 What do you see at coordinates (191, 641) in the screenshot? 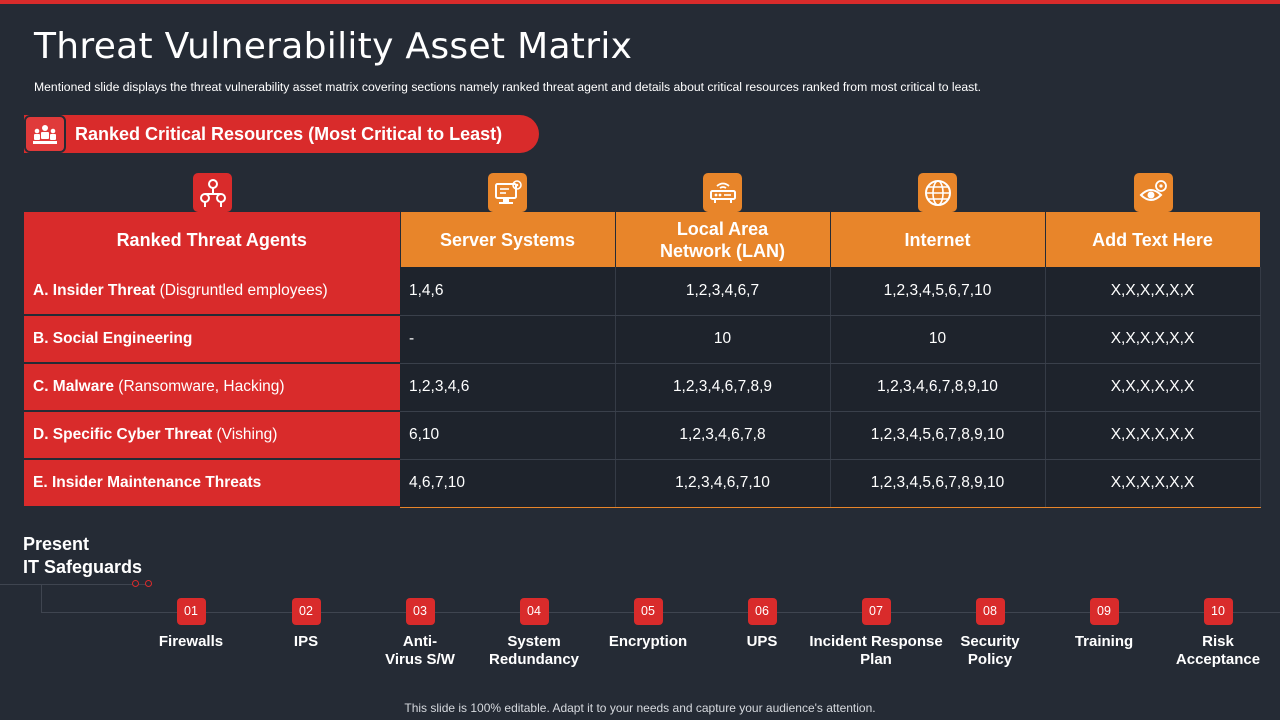
I see `step-label: Firewalls` at bounding box center [191, 641].